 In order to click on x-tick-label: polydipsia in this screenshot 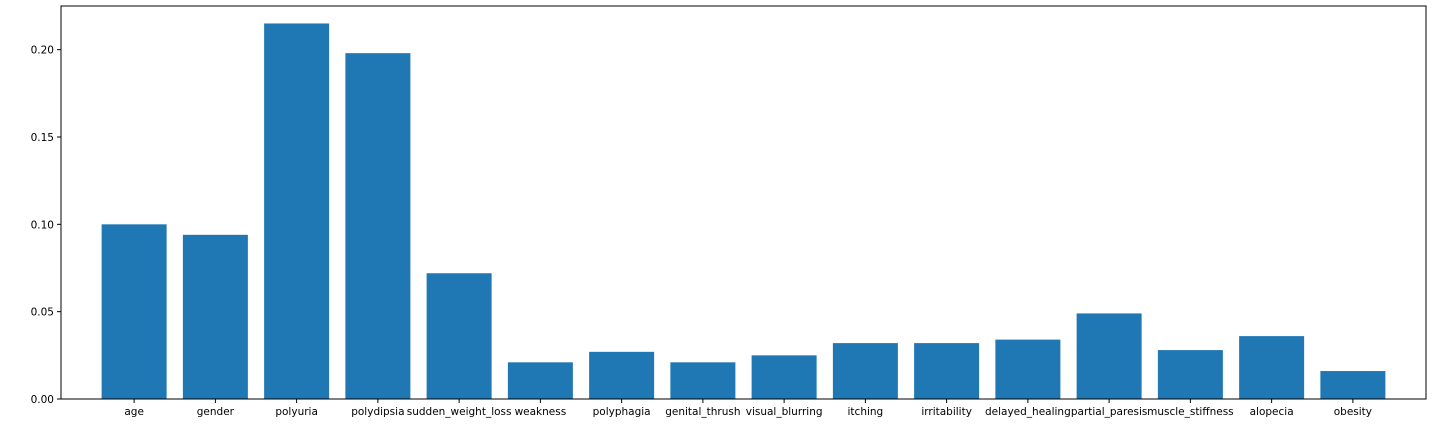, I will do `click(377, 412)`.